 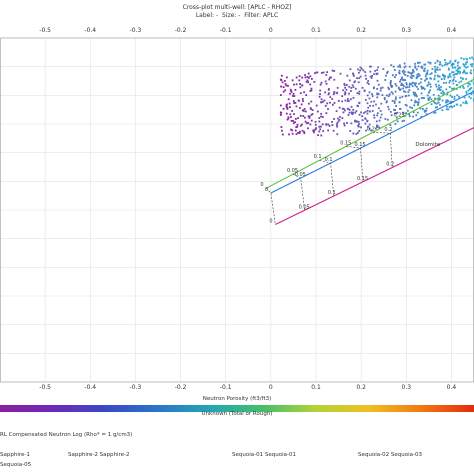 What do you see at coordinates (261, 185) in the screenshot?
I see `porosity-label: 0` at bounding box center [261, 185].